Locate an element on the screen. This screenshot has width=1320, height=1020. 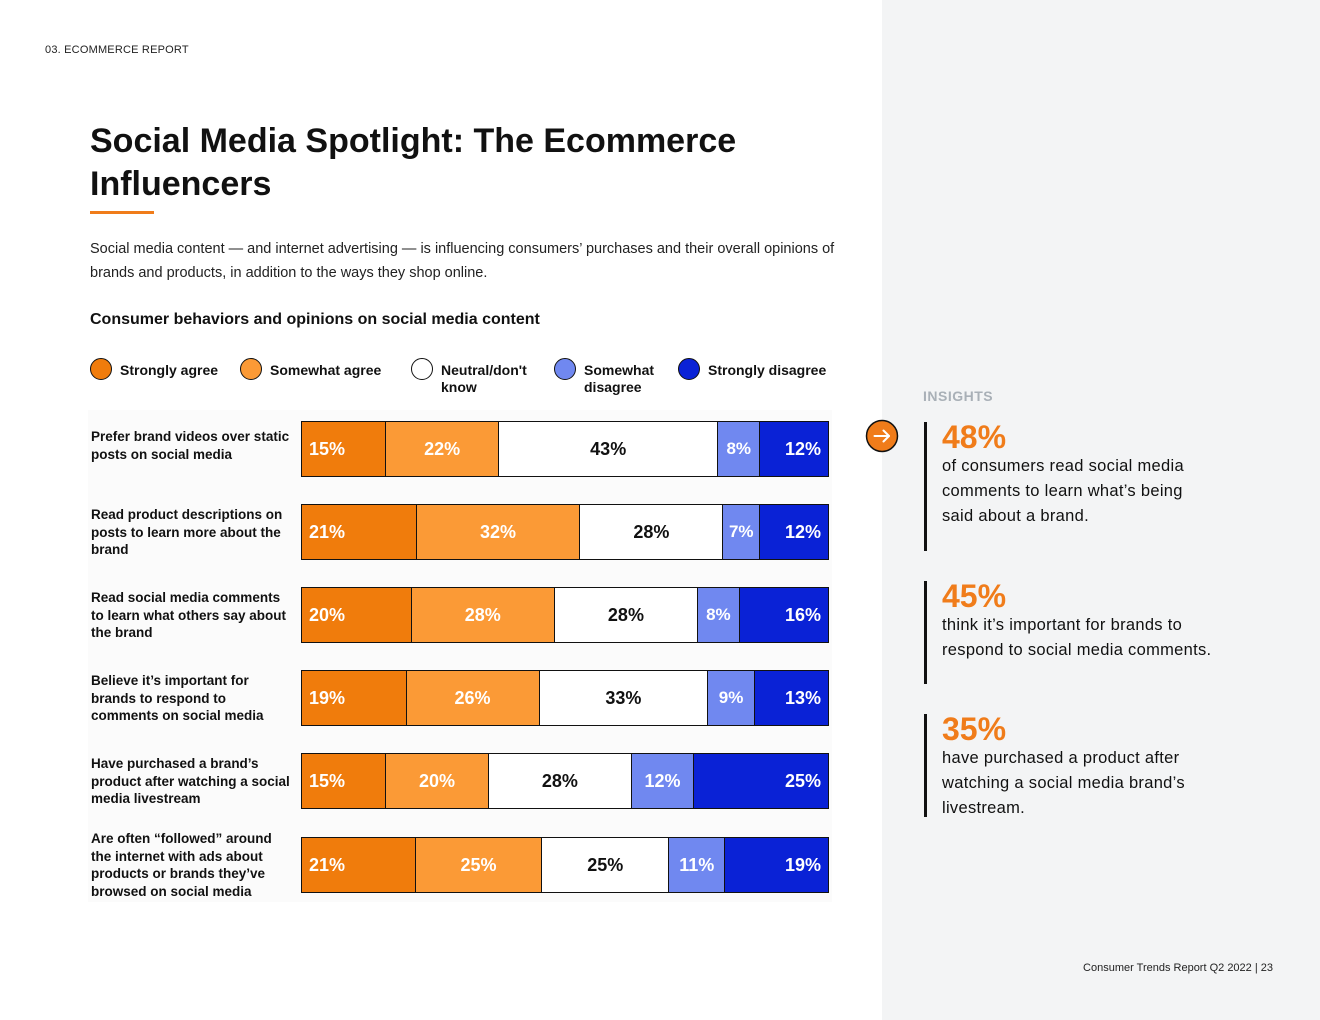
bar-segment-somewhat-agree: 28% is located at coordinates (482, 615).